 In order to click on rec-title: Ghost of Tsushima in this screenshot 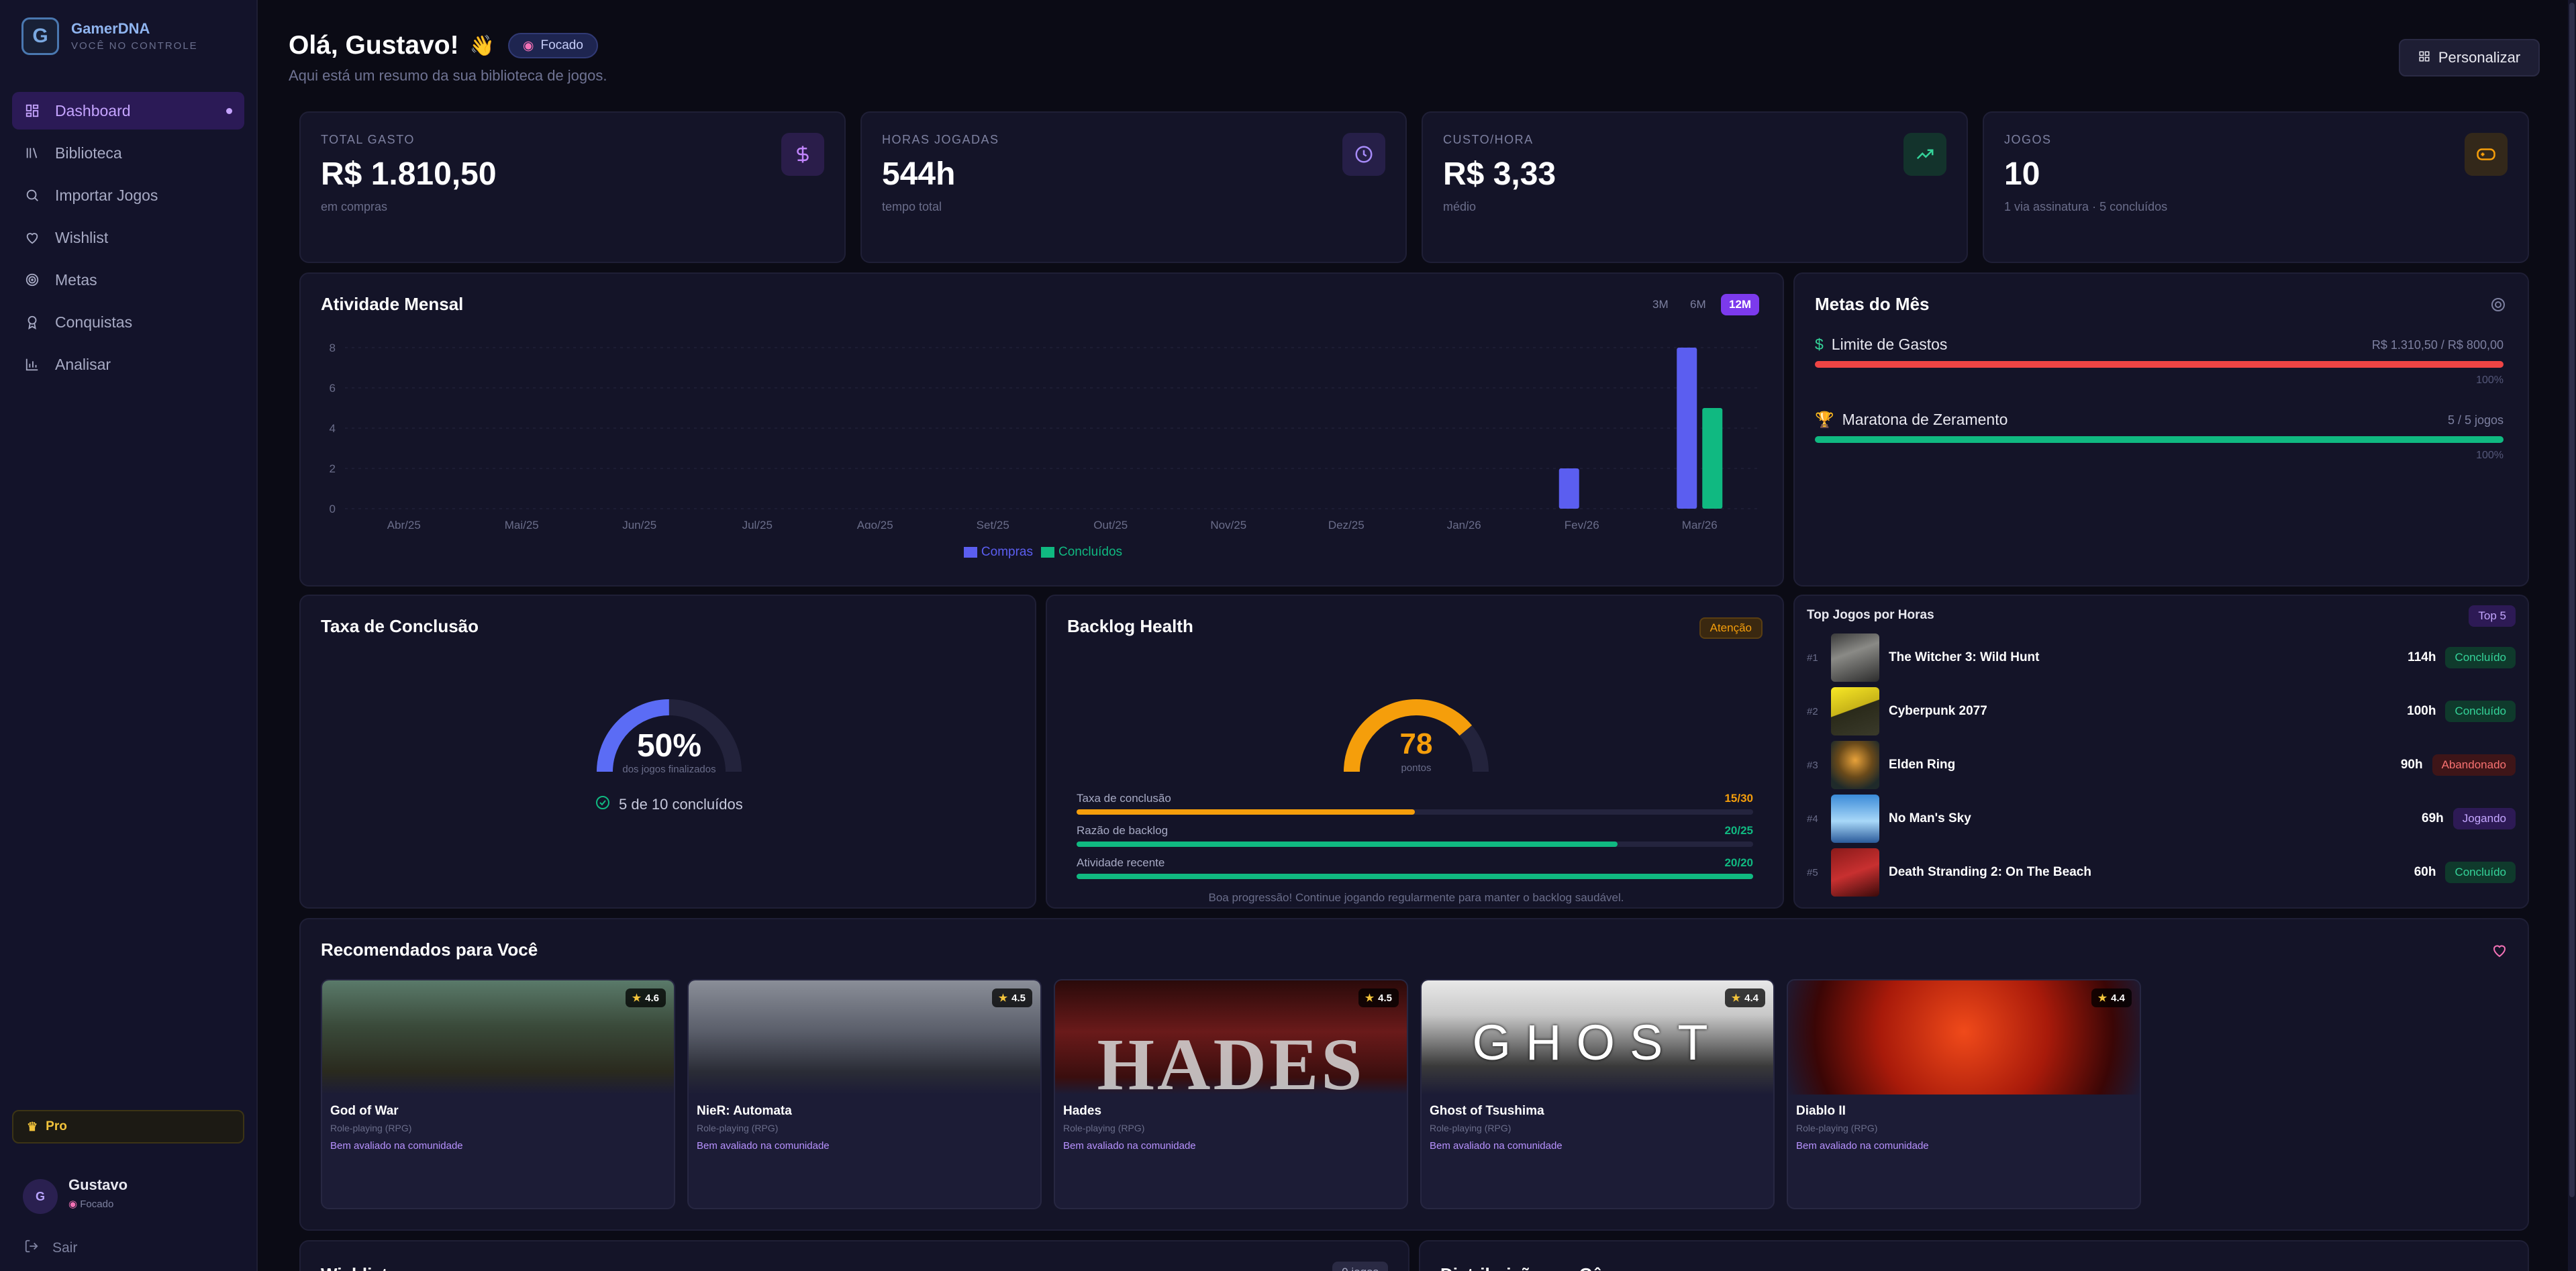, I will do `click(1487, 1111)`.